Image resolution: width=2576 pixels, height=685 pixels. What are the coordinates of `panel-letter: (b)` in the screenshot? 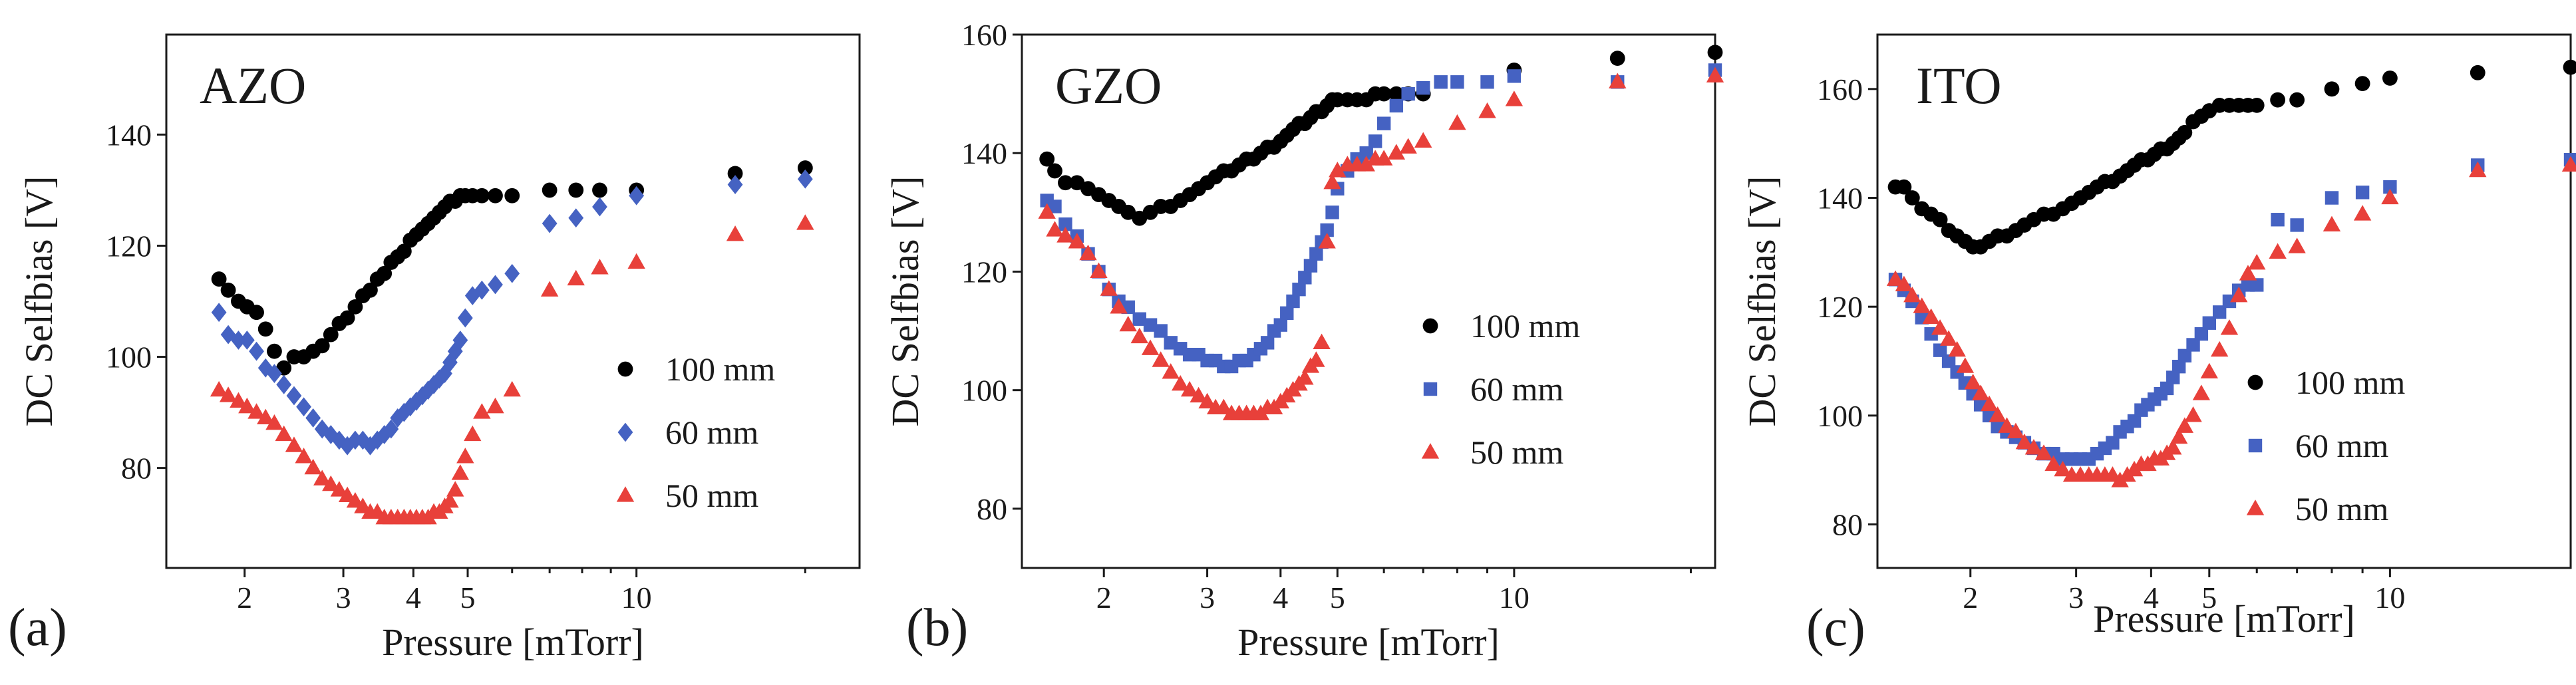 It's located at (937, 628).